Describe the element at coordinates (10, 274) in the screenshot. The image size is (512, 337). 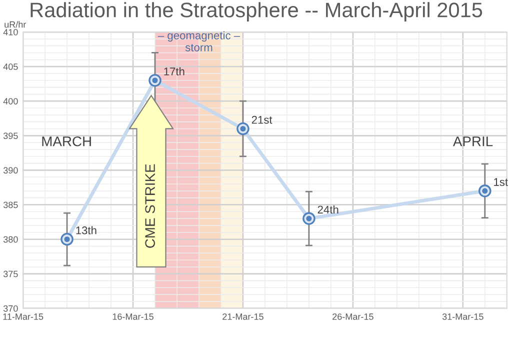
I see `y-tick-label: 375` at that location.